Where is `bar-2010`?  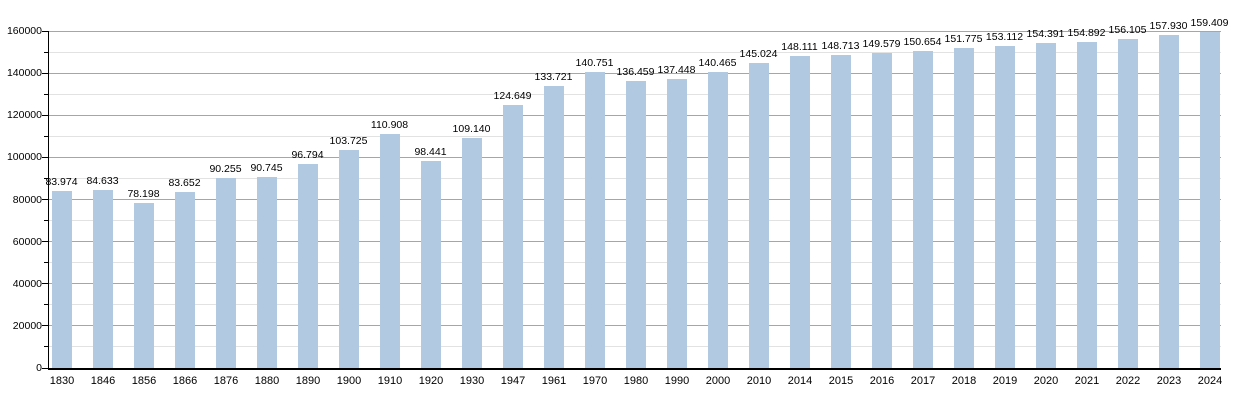 bar-2010 is located at coordinates (758, 215).